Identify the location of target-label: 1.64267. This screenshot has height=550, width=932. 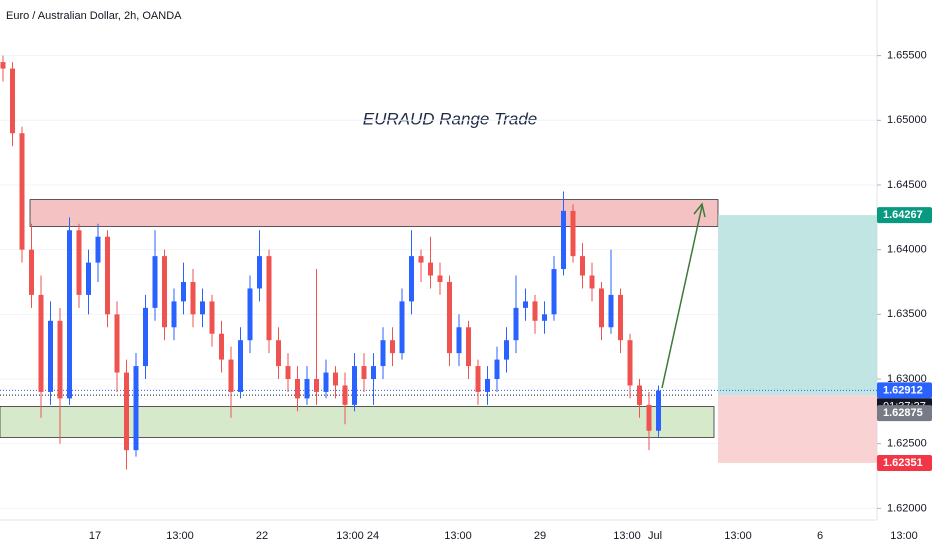
(903, 215).